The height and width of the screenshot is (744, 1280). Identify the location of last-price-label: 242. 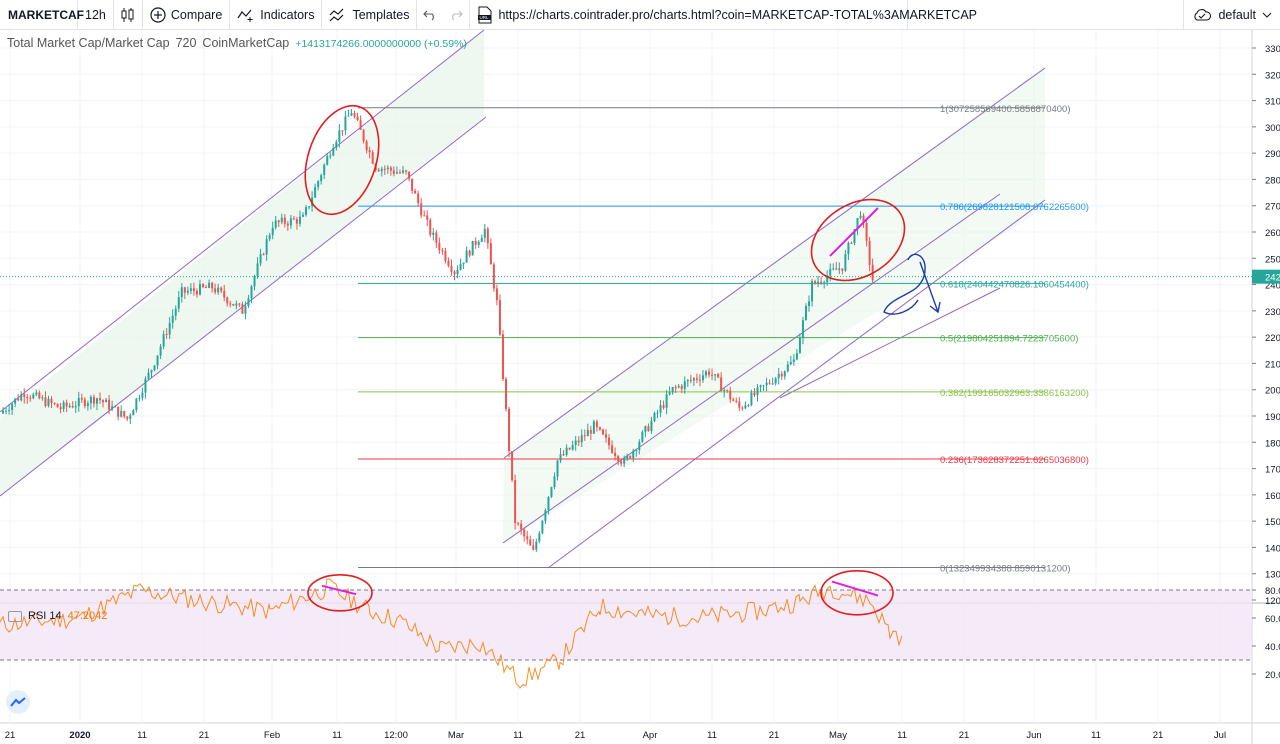
(1272, 278).